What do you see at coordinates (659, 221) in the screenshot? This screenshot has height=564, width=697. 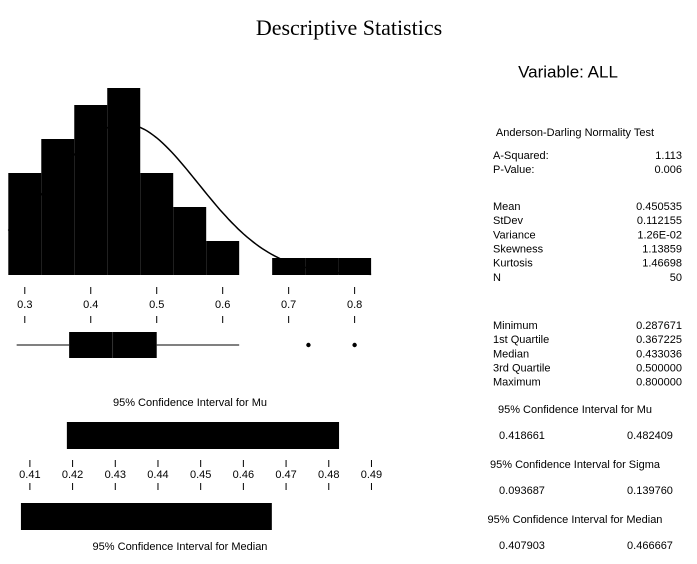 I see `stat-value: 0.112155` at bounding box center [659, 221].